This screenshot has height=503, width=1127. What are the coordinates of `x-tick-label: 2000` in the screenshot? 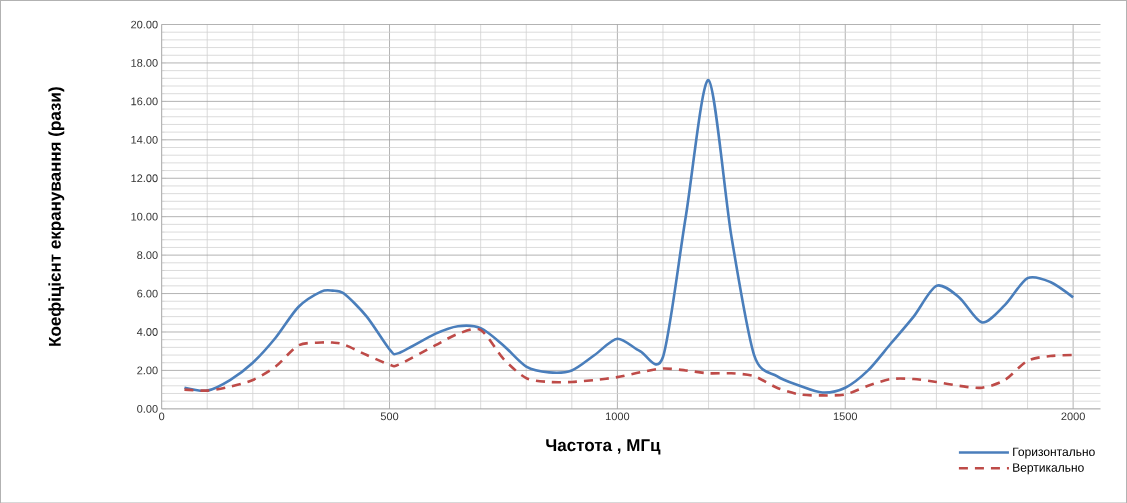 It's located at (1073, 416).